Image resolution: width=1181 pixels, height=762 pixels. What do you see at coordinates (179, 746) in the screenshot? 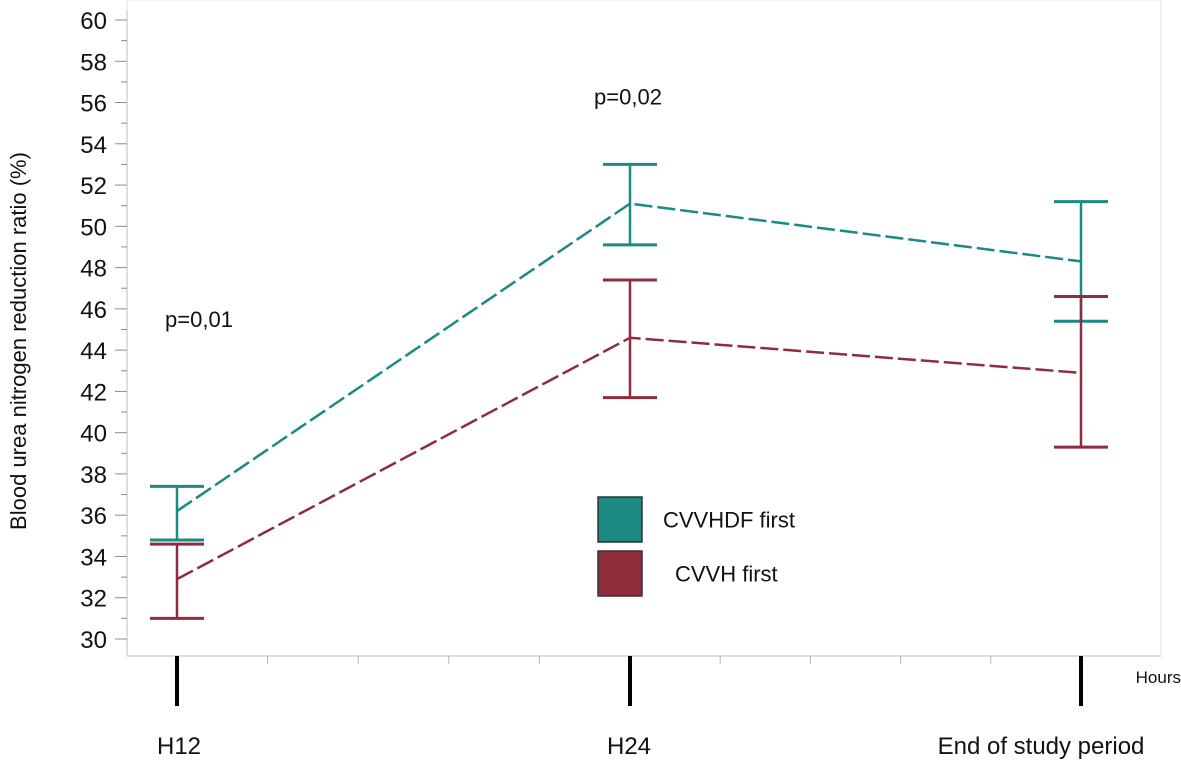
I see `x-tick-label: H12` at bounding box center [179, 746].